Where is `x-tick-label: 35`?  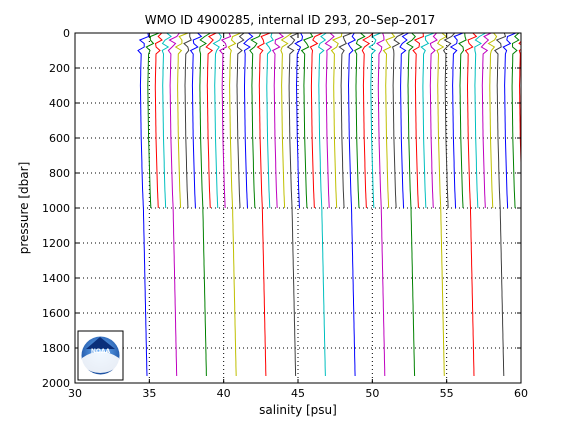 x-tick-label: 35 is located at coordinates (149, 393).